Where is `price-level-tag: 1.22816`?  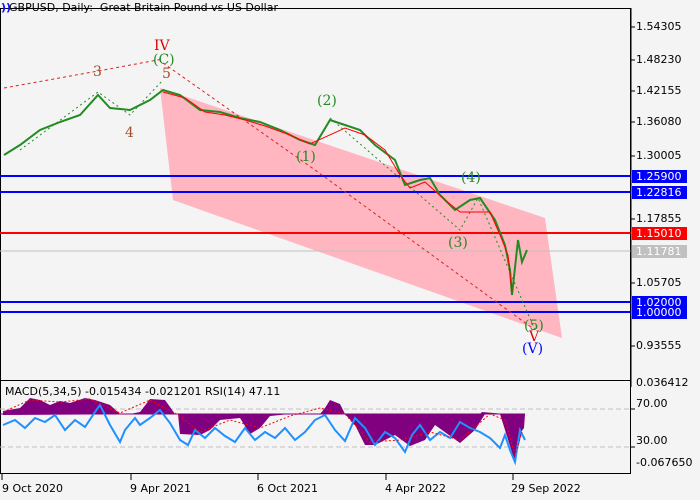
price-level-tag: 1.22816 is located at coordinates (659, 192).